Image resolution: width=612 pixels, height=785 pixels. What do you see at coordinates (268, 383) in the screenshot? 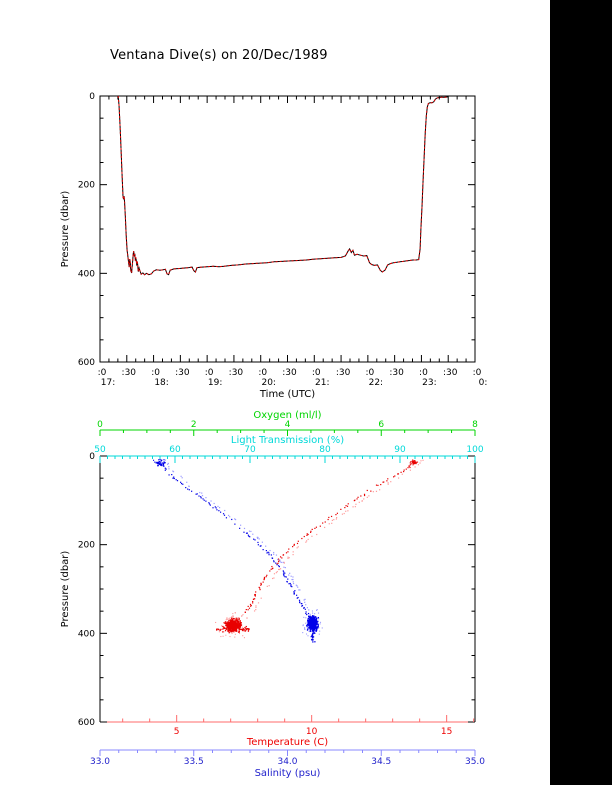
I see `x-hour-label: 20:` at bounding box center [268, 383].